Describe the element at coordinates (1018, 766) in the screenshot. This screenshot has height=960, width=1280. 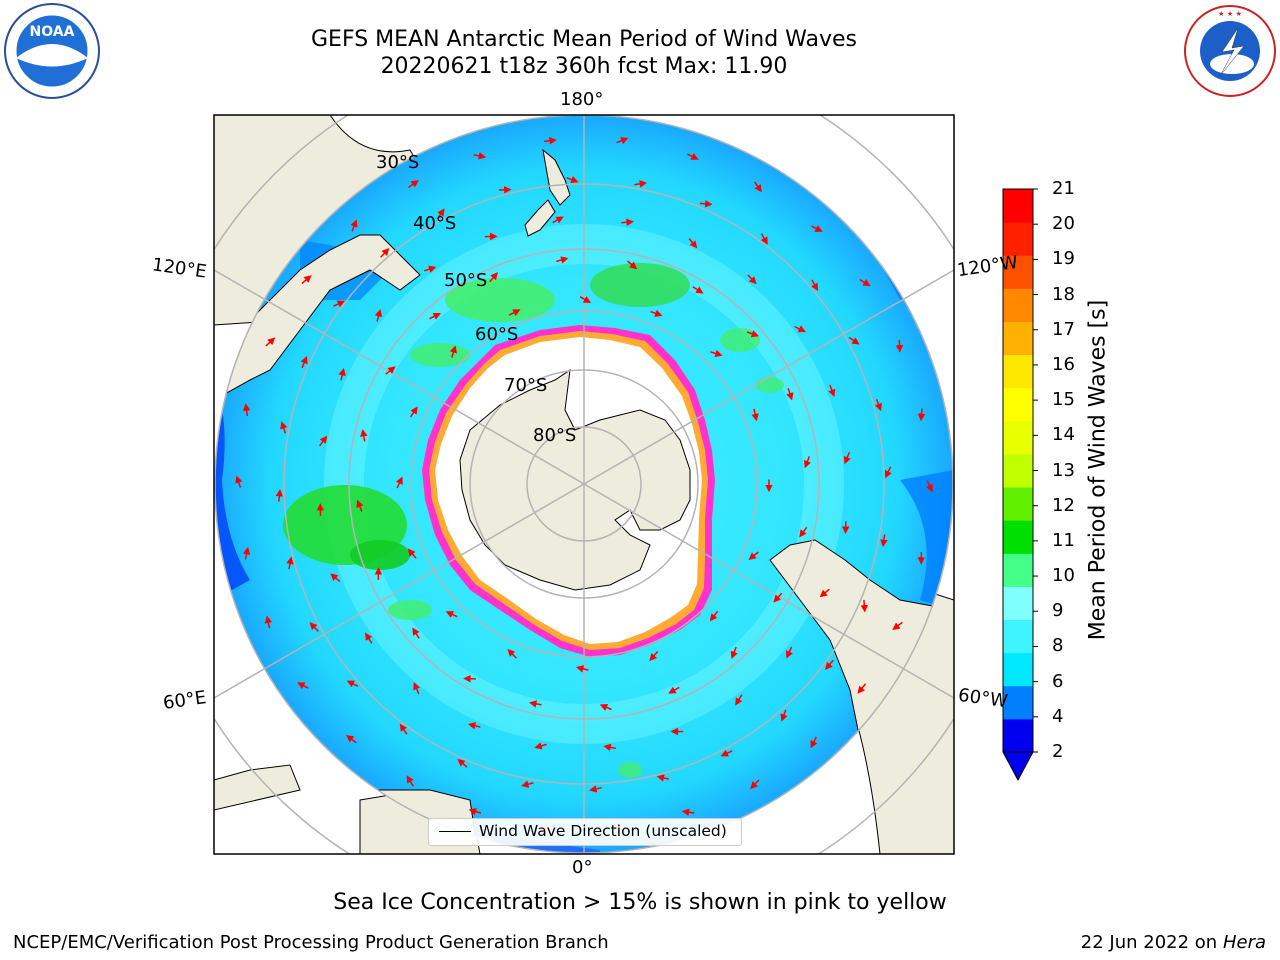
I see `colorbar-extend-triangle` at that location.